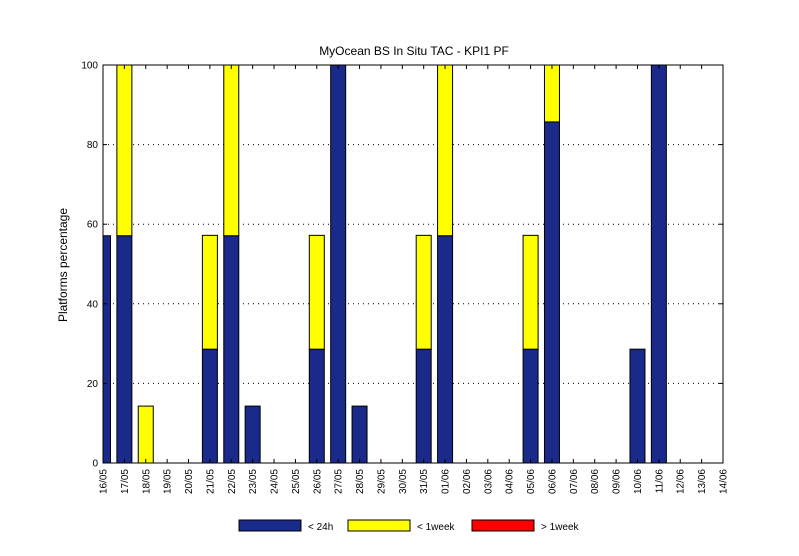 This screenshot has height=556, width=799. I want to click on x-tick-label: 27/05, so click(339, 481).